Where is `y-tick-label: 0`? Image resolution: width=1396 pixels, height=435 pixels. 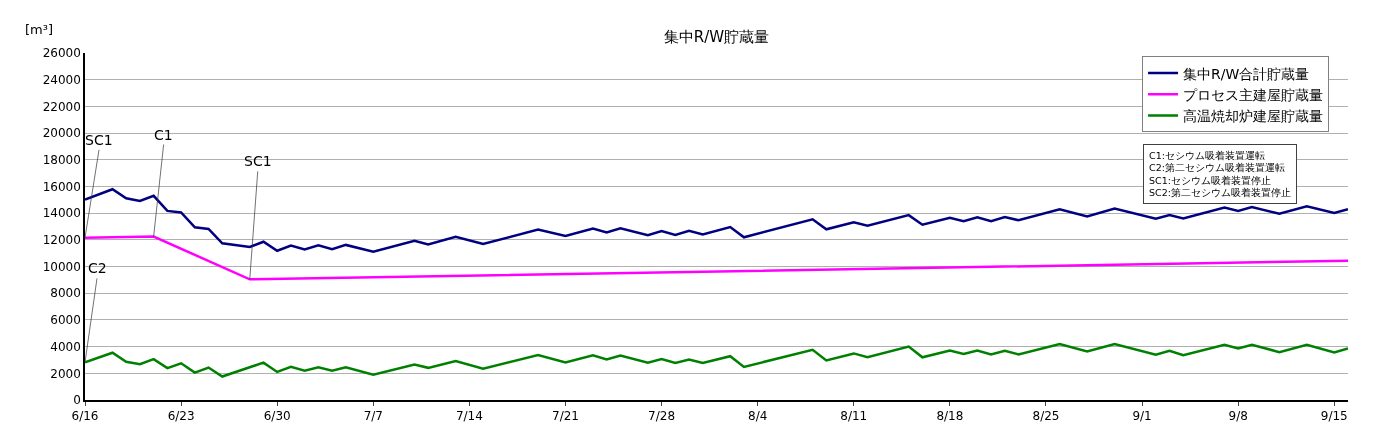 y-tick-label: 0 is located at coordinates (77, 400).